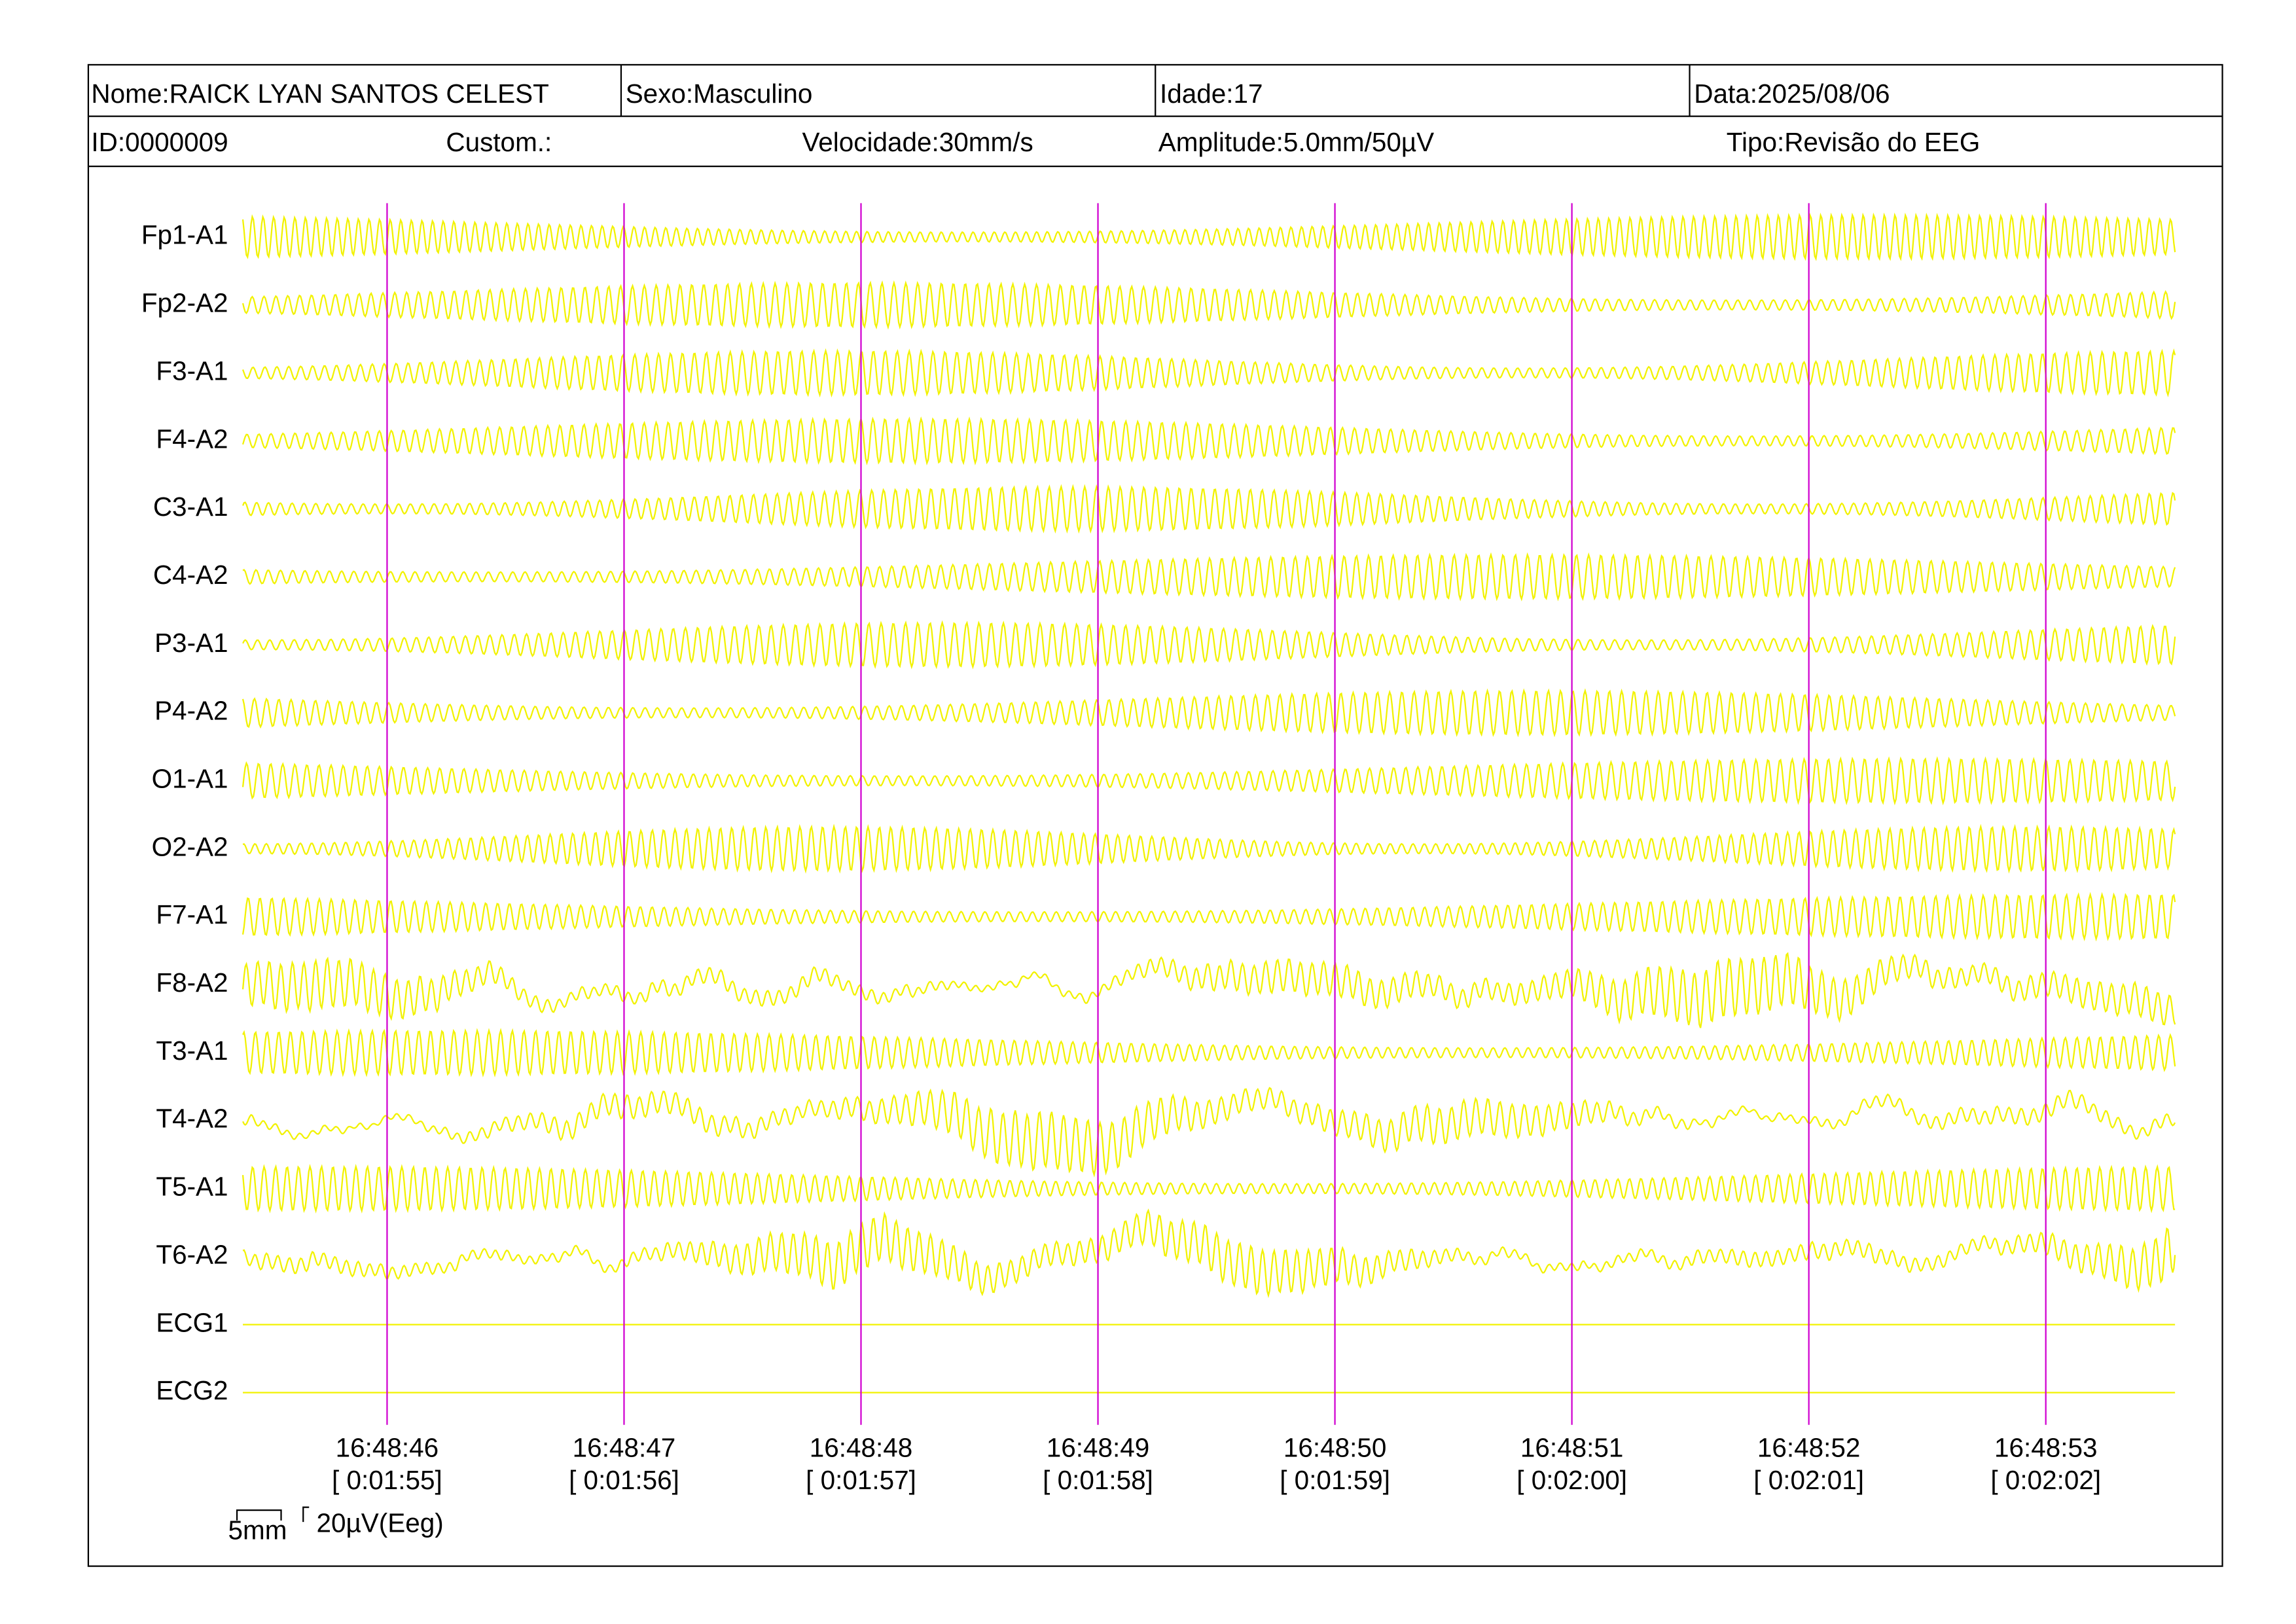 The width and height of the screenshot is (2296, 1624). Describe the element at coordinates (192, 914) in the screenshot. I see `channel-label: F7-A1` at that location.